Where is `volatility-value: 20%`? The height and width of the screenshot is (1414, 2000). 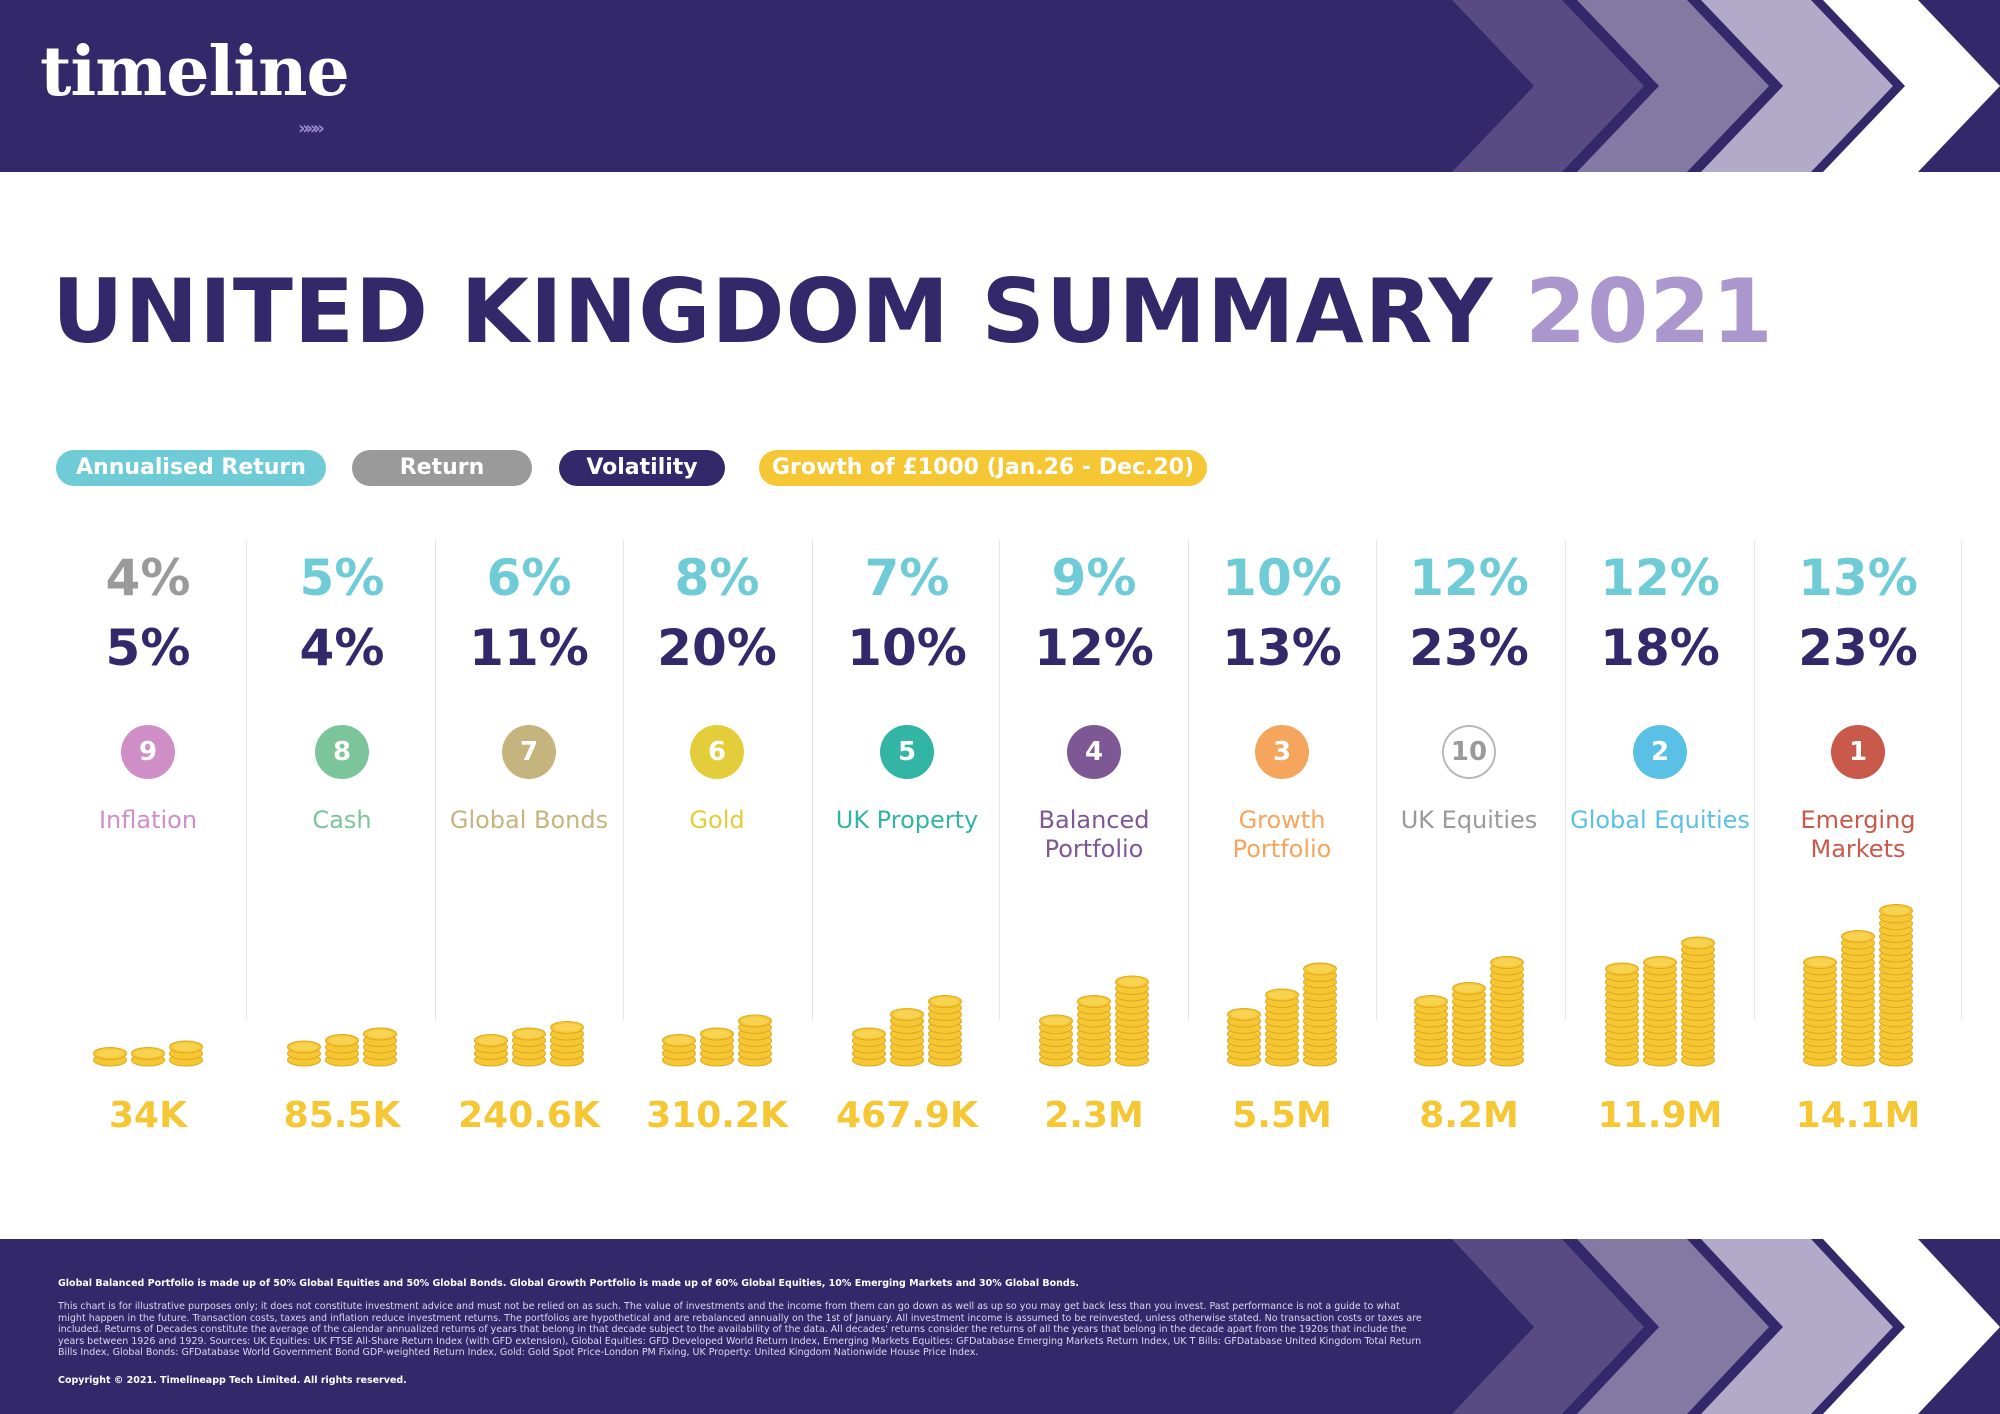 volatility-value: 20% is located at coordinates (717, 648).